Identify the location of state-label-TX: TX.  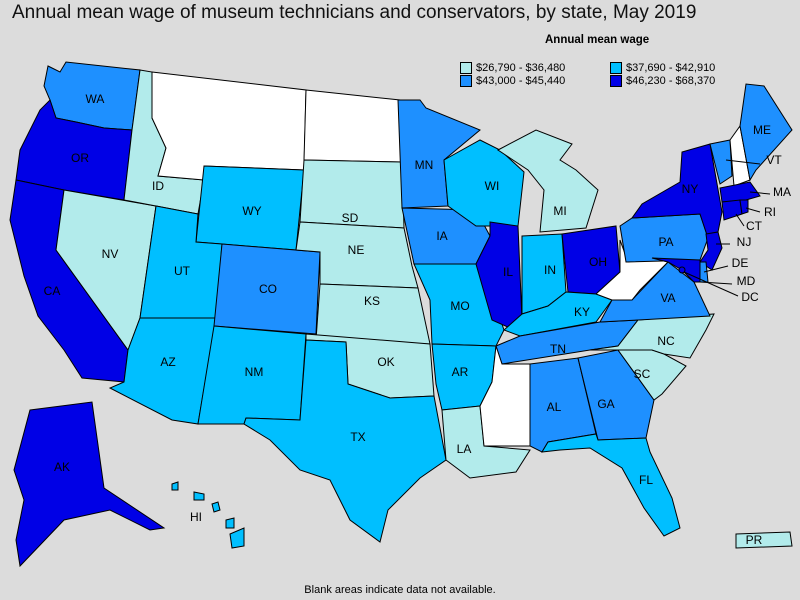
(357, 437).